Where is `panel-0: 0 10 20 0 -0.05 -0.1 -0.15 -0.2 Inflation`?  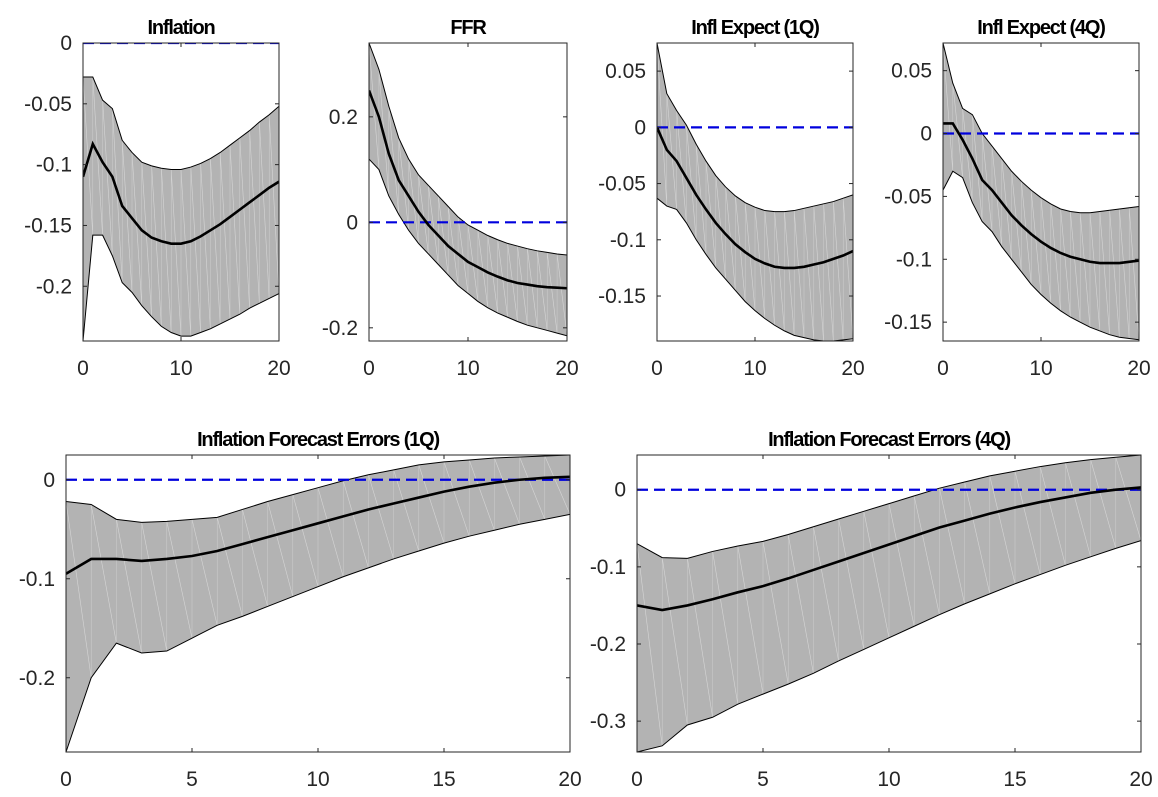 panel-0: 0 10 20 0 -0.05 -0.1 -0.15 -0.2 Inflation is located at coordinates (157, 198).